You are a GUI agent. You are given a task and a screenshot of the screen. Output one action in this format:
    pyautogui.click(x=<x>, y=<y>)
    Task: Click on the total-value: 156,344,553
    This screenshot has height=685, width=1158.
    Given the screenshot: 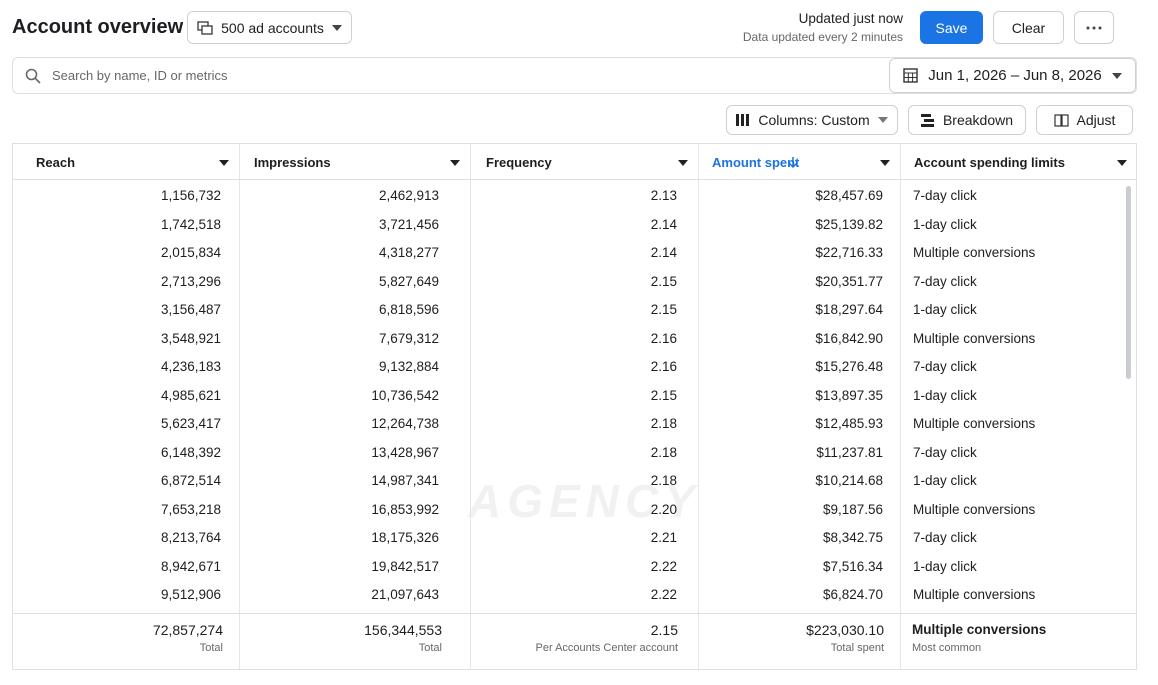 What is the action you would take?
    pyautogui.click(x=403, y=630)
    